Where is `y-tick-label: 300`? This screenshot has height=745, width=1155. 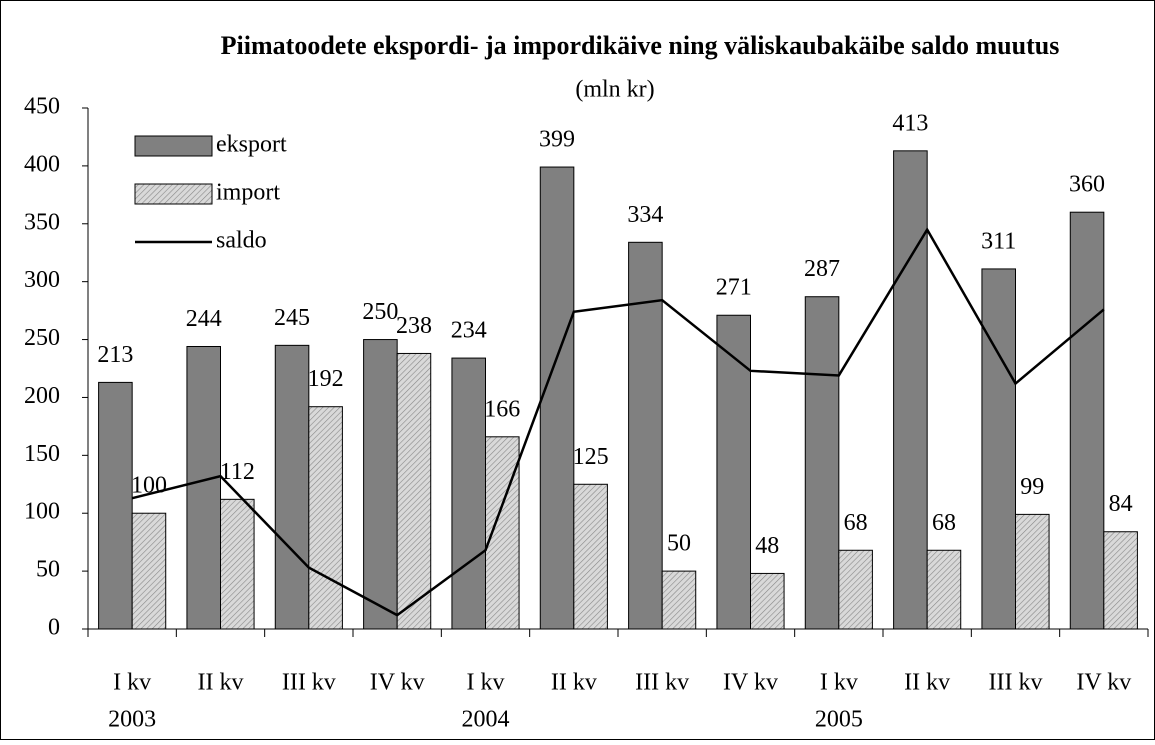 y-tick-label: 300 is located at coordinates (42, 280).